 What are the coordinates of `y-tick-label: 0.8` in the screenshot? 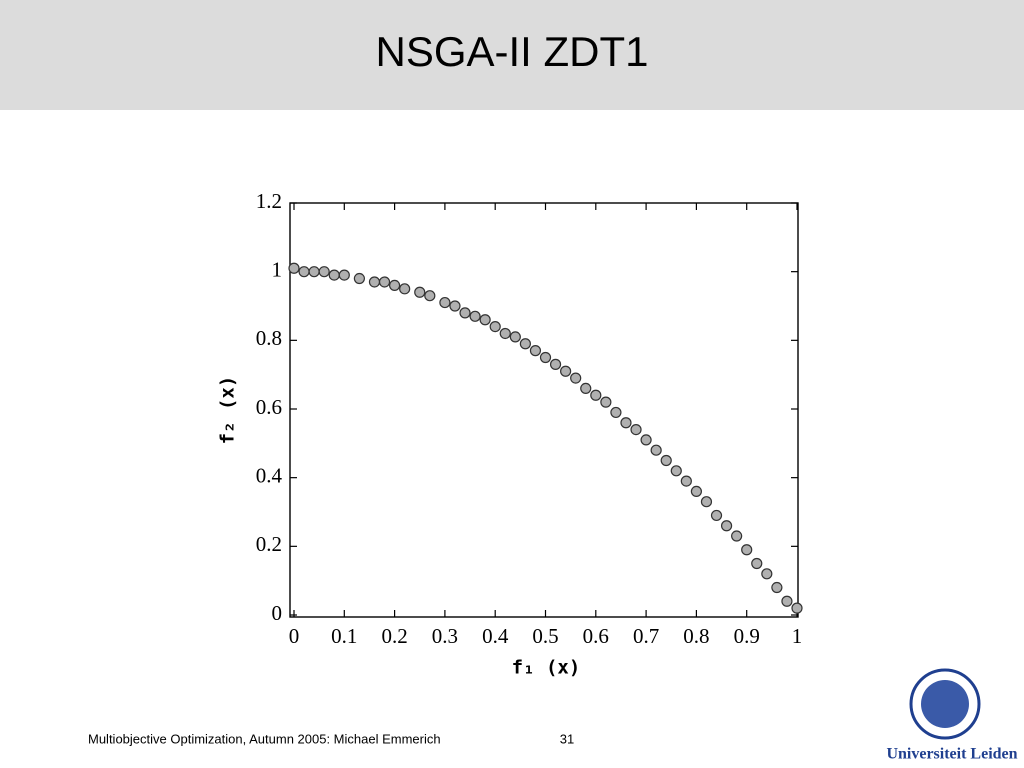 It's located at (269, 338).